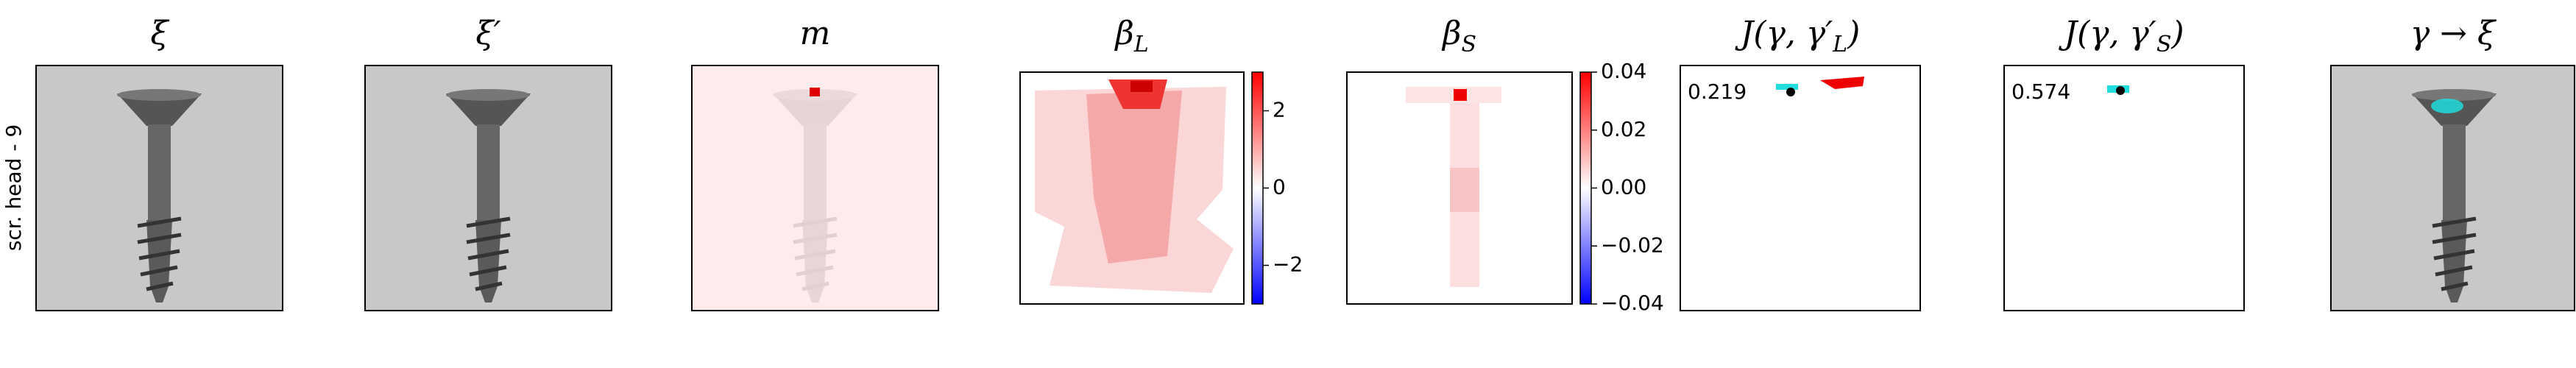 The width and height of the screenshot is (2576, 368). I want to click on title-text: γ → ξ, so click(2453, 33).